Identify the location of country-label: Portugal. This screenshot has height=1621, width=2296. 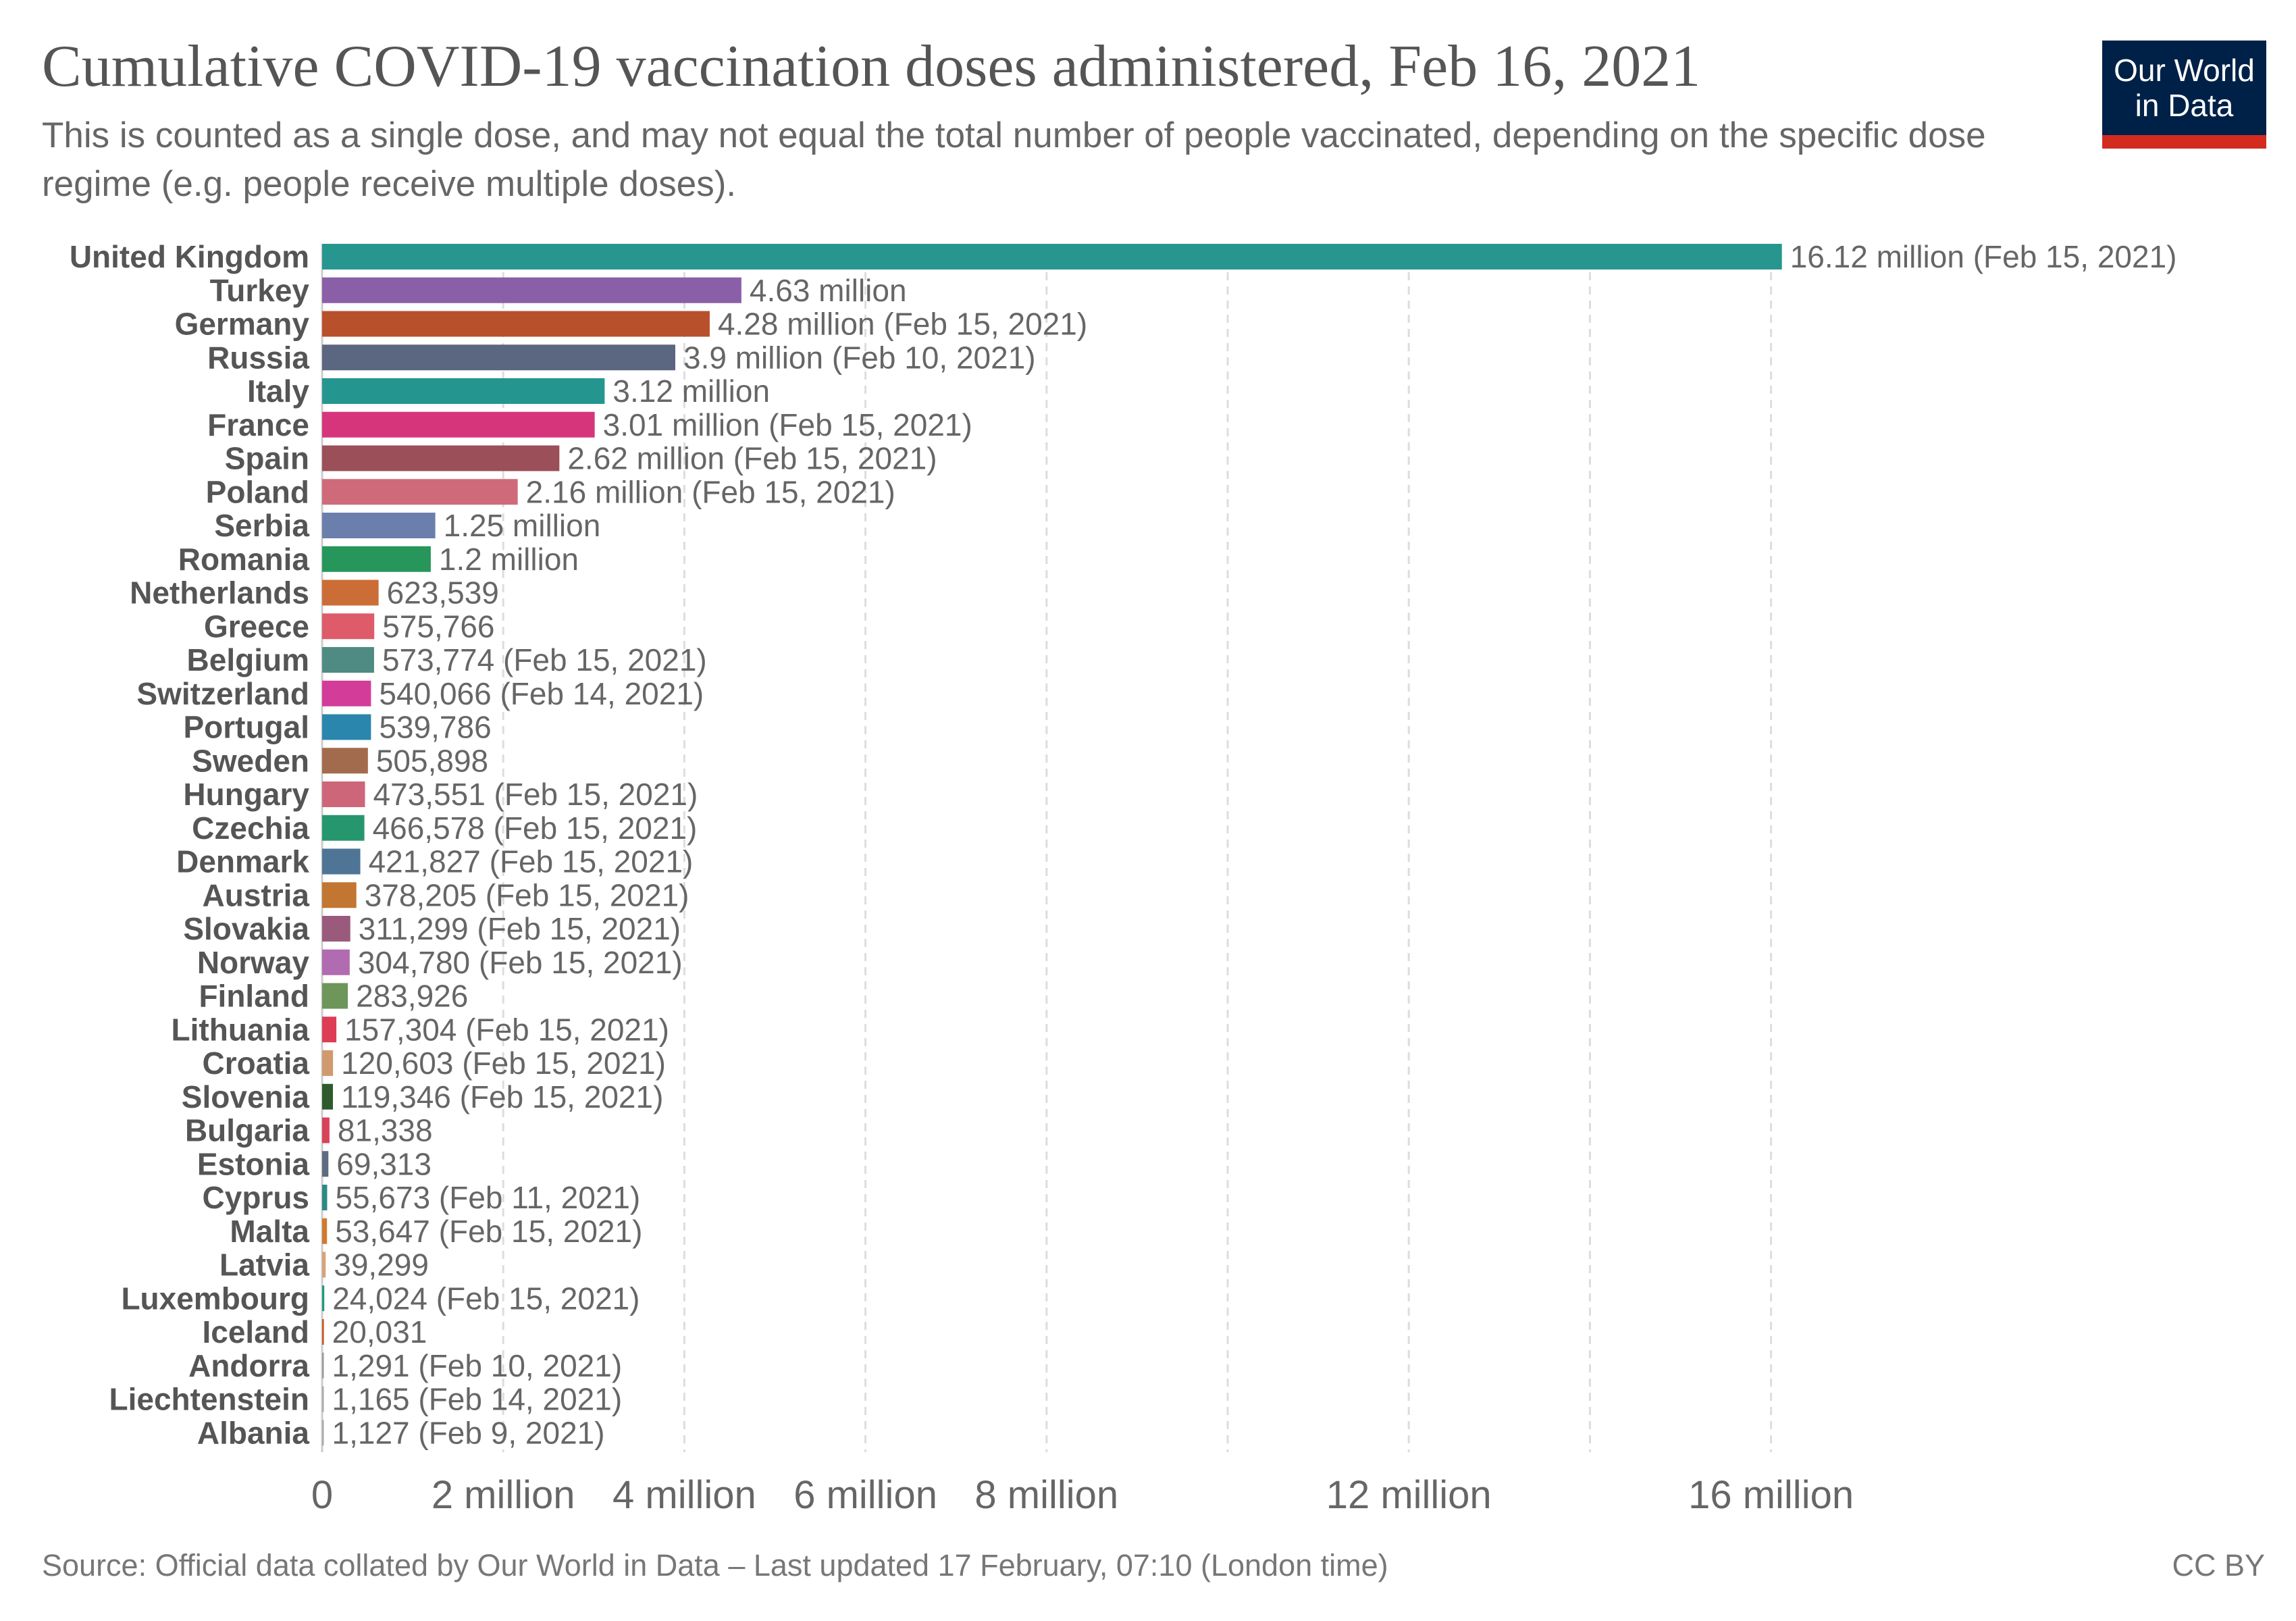
(246, 727).